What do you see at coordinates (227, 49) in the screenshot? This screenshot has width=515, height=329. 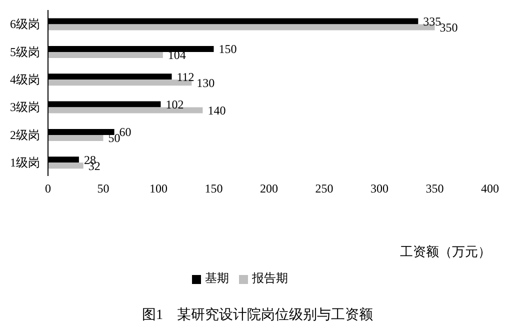 I see `data-label: 150` at bounding box center [227, 49].